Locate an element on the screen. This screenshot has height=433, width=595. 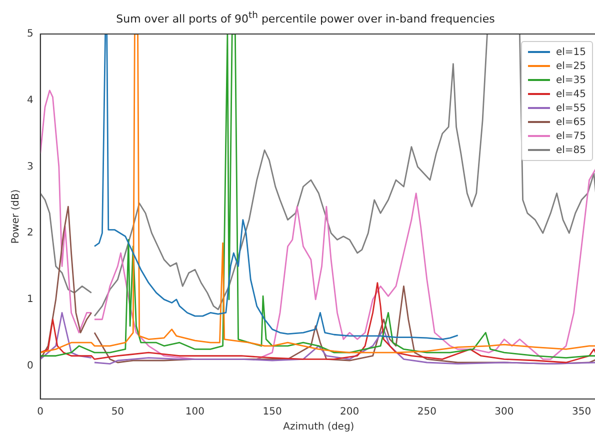
chart-title: Sum over all ports of 90$^{th}$ percentile power over in-band frequencies is located at coordinates (305, 17).